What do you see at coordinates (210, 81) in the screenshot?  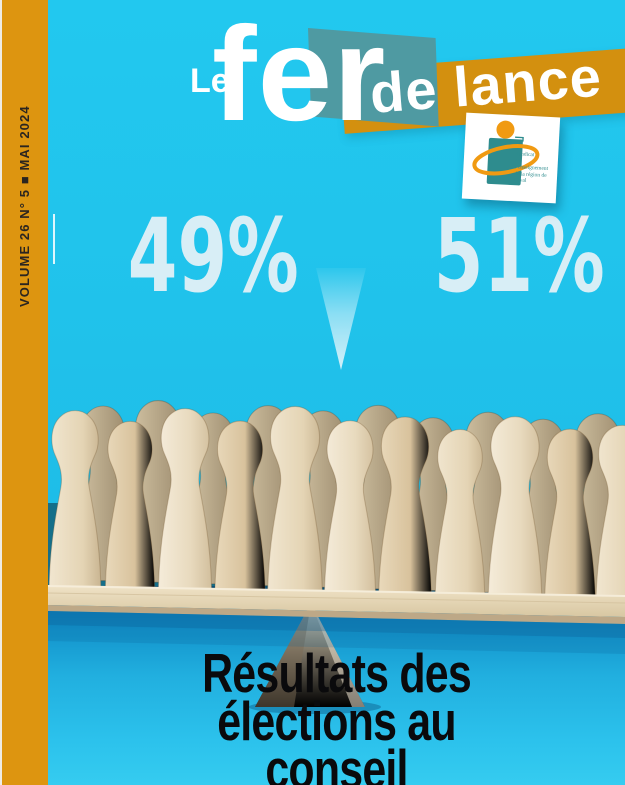 I see `masthead-le: Le` at bounding box center [210, 81].